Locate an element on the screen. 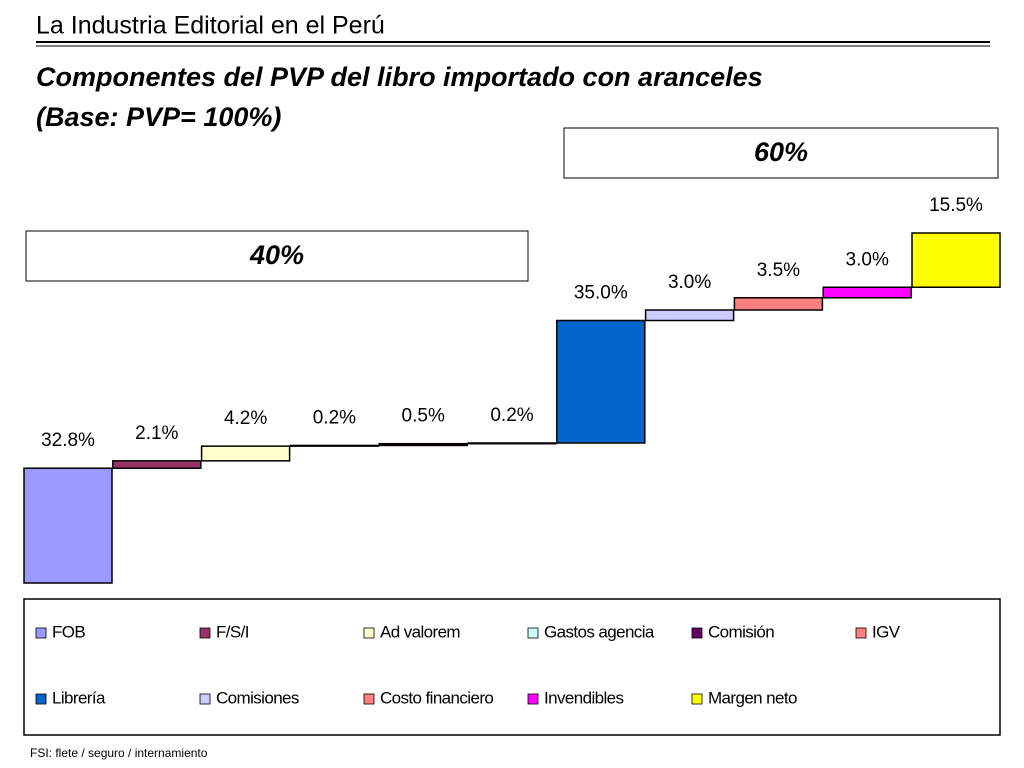 Image resolution: width=1024 pixels, height=768 pixels. group-label: 60% is located at coordinates (781, 152).